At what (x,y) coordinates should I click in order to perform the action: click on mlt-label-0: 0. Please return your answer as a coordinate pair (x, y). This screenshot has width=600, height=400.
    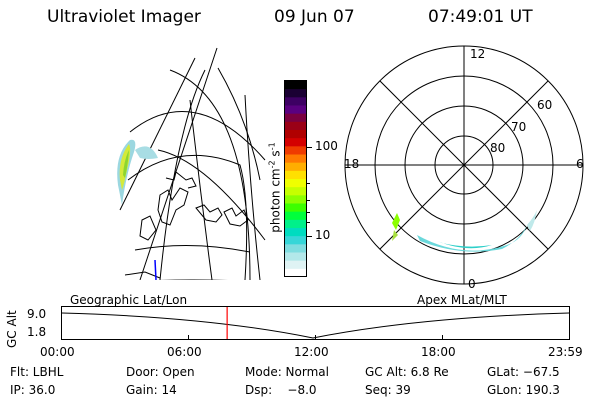
    Looking at the image, I should click on (472, 284).